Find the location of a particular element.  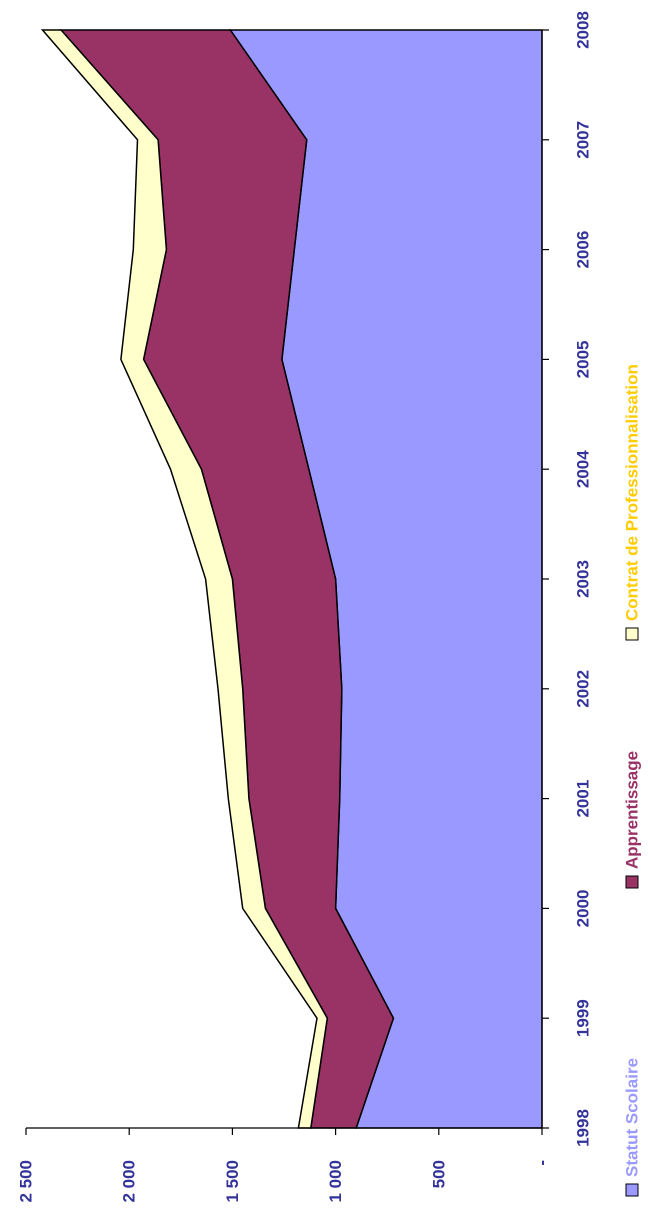

legend-label: Apprentissage is located at coordinates (632, 810).